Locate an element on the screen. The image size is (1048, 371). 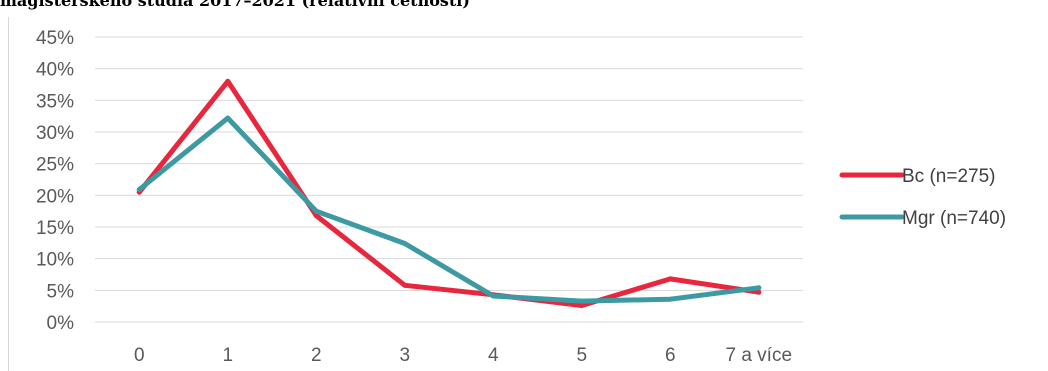
legend-item-2: Mgr (n=740) is located at coordinates (922, 218).